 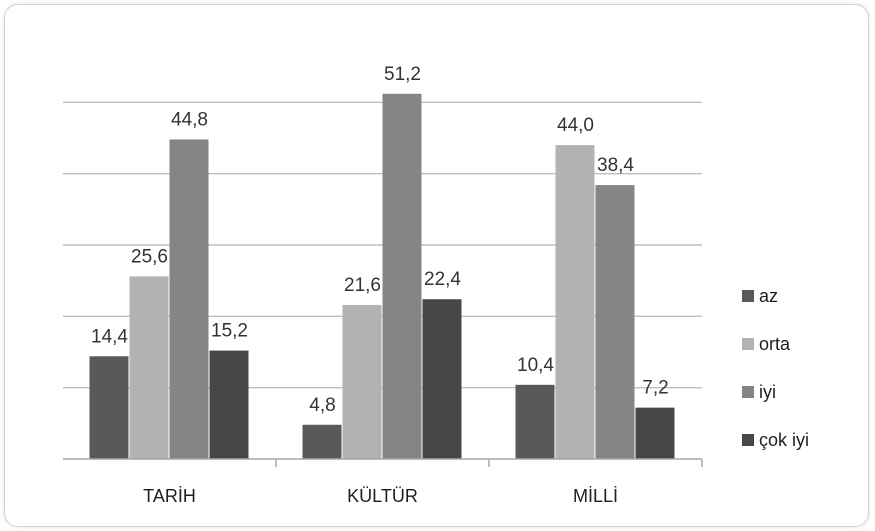 I want to click on data-label: 44,8, so click(x=189, y=119).